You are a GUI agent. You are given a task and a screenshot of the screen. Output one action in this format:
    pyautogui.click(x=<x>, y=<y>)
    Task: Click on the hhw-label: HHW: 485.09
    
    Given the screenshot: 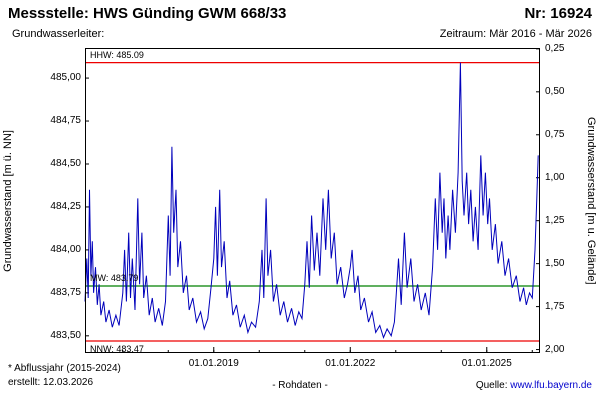 What is the action you would take?
    pyautogui.click(x=117, y=54)
    